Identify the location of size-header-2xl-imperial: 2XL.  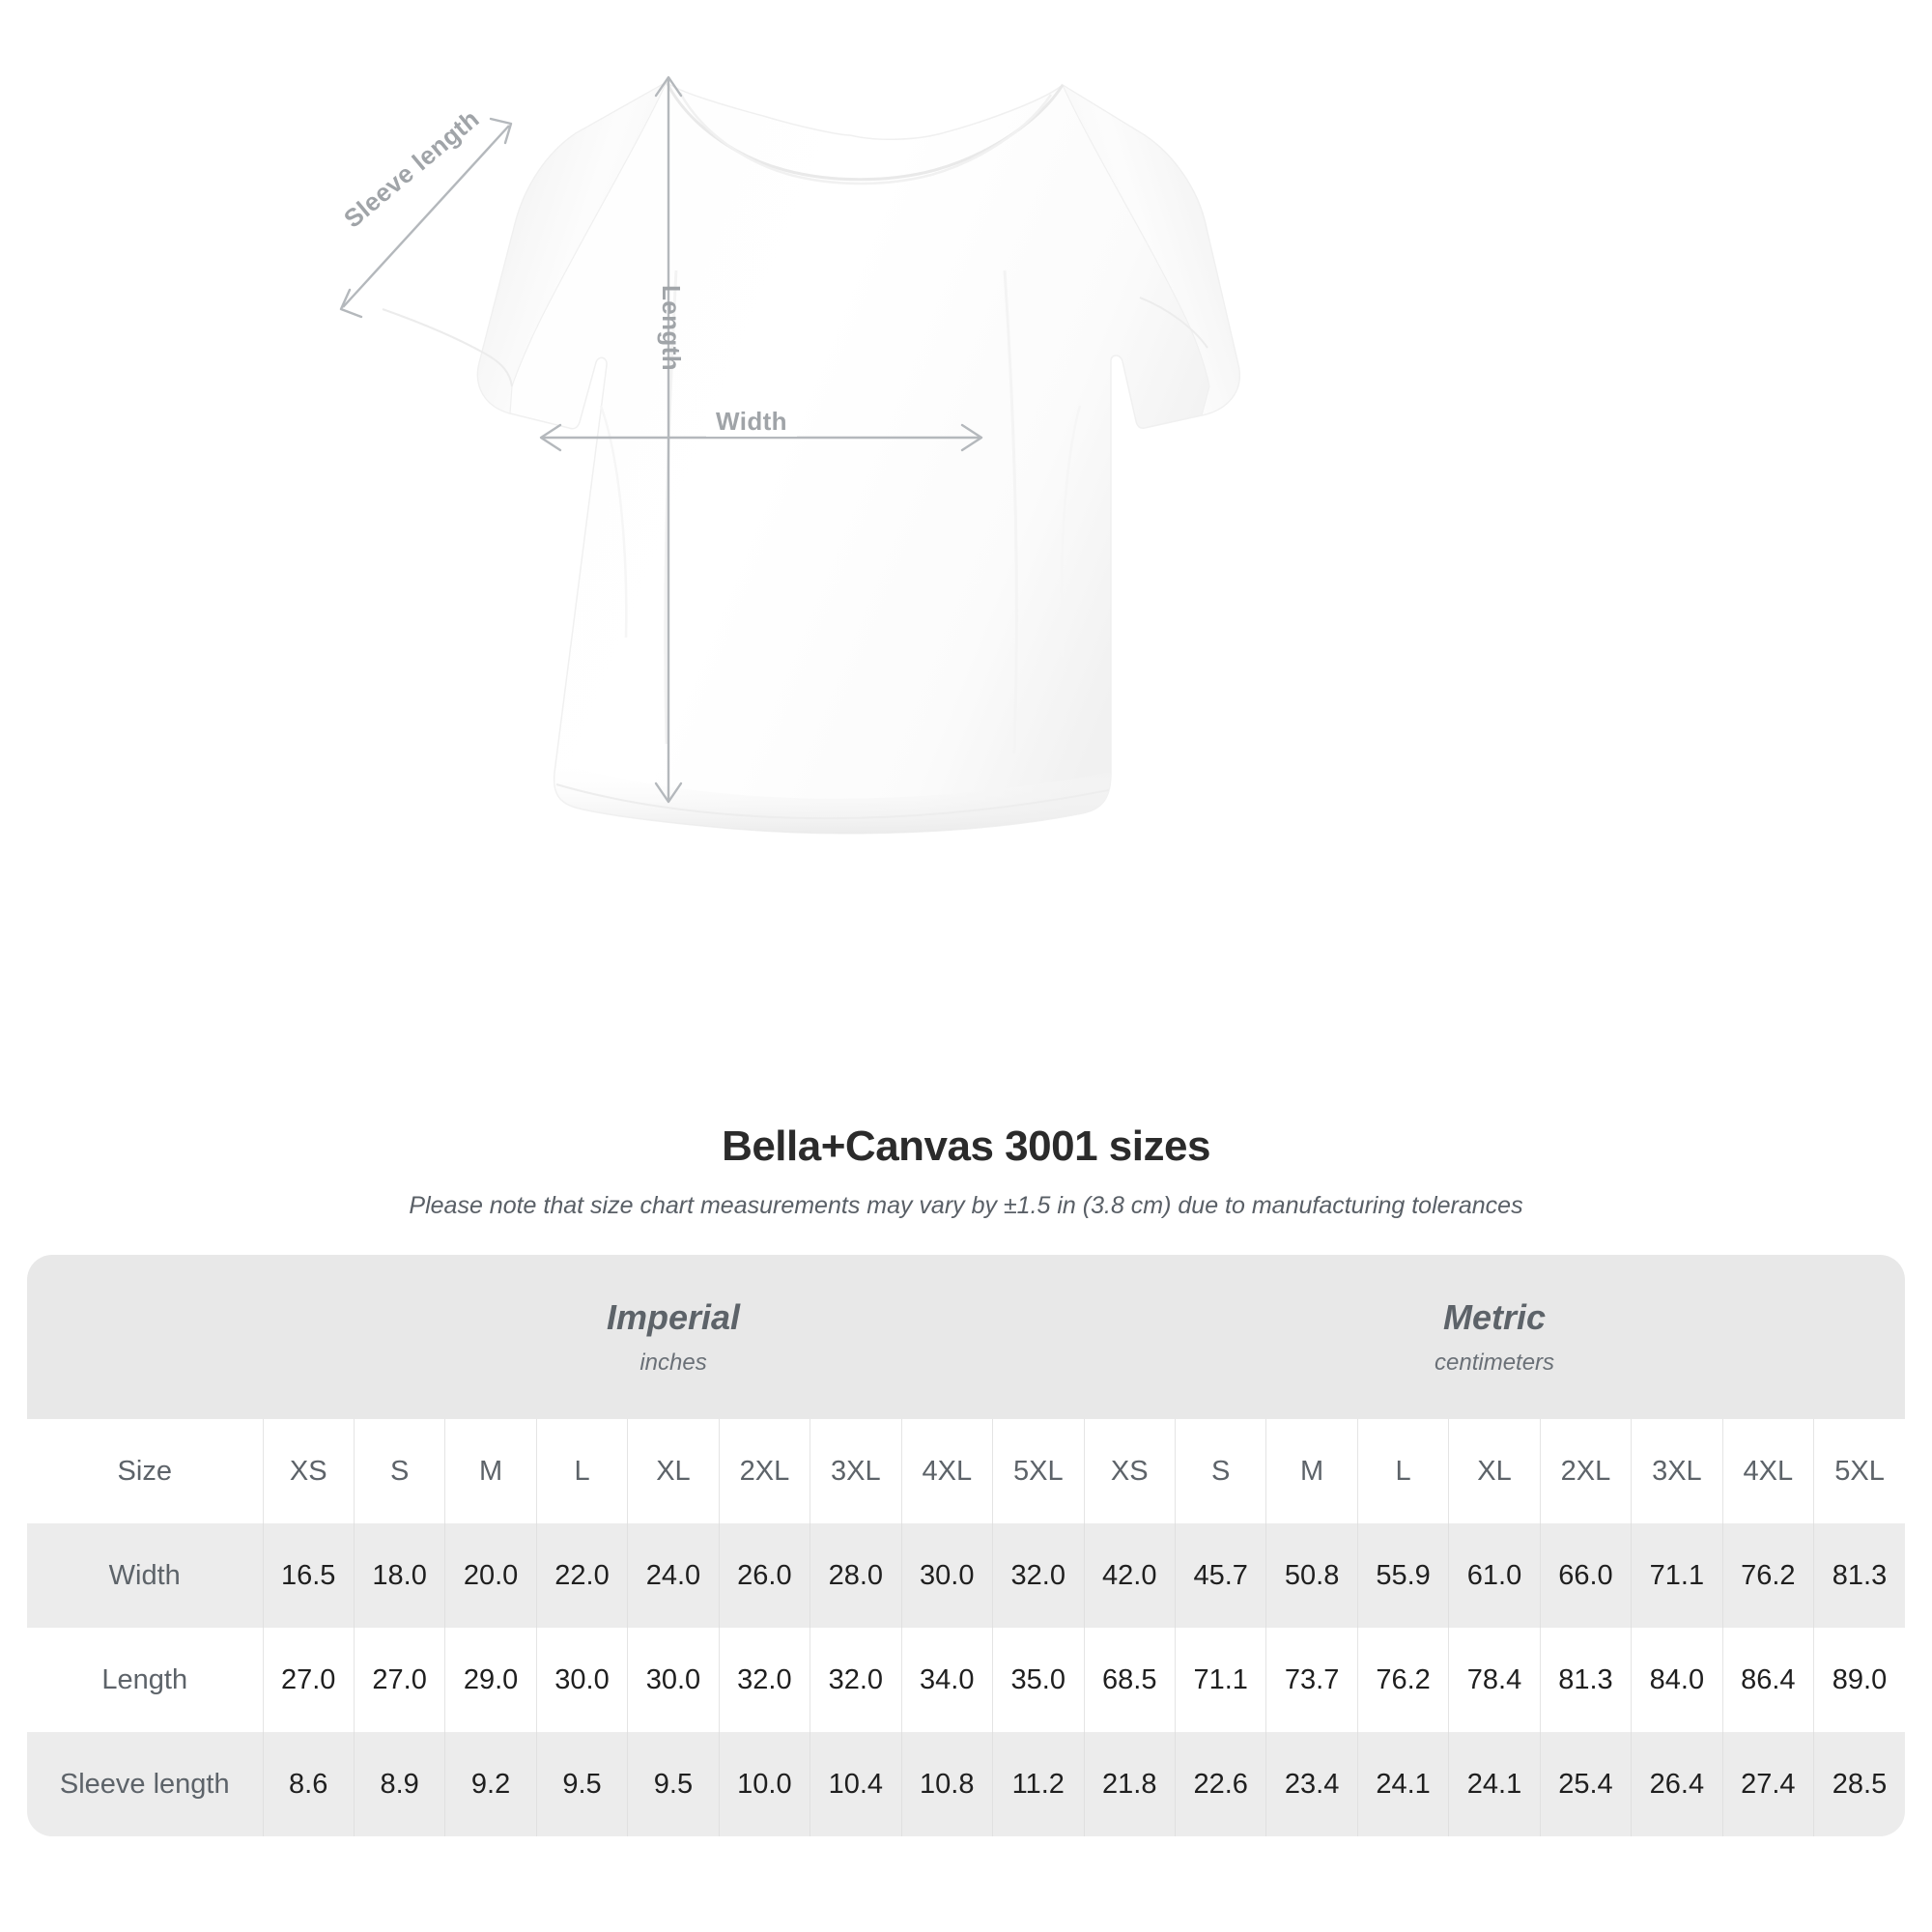
(764, 1471).